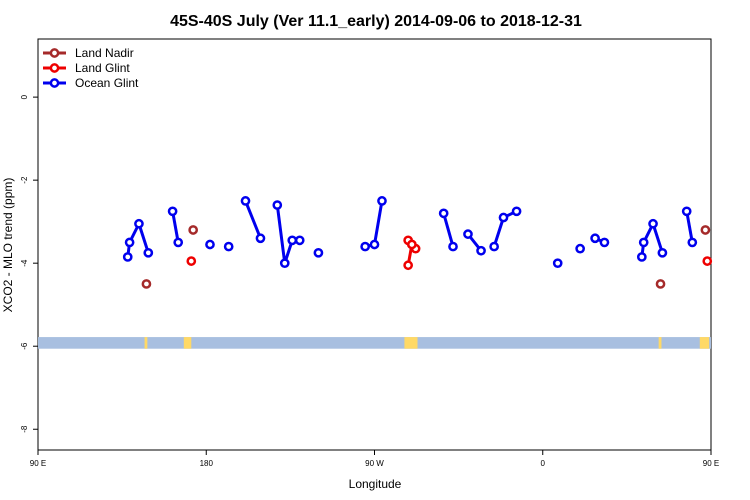 This screenshot has height=500, width=750. What do you see at coordinates (449, 253) in the screenshot?
I see `series-land-glint` at bounding box center [449, 253].